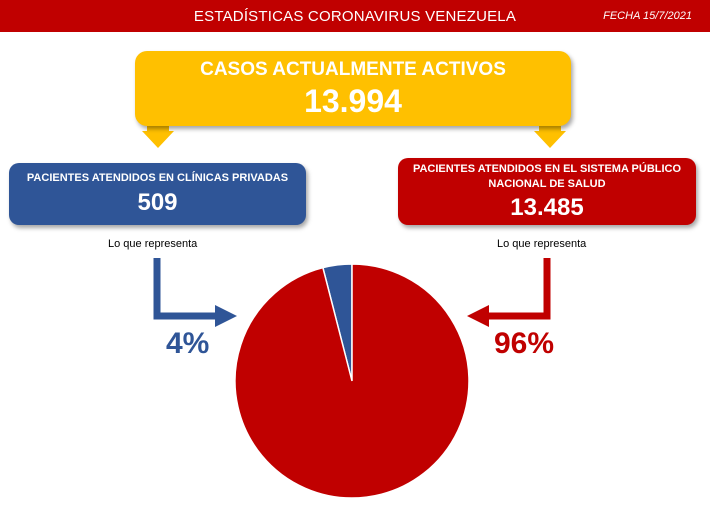  What do you see at coordinates (550, 137) in the screenshot?
I see `yellow-arrow-right-icon` at bounding box center [550, 137].